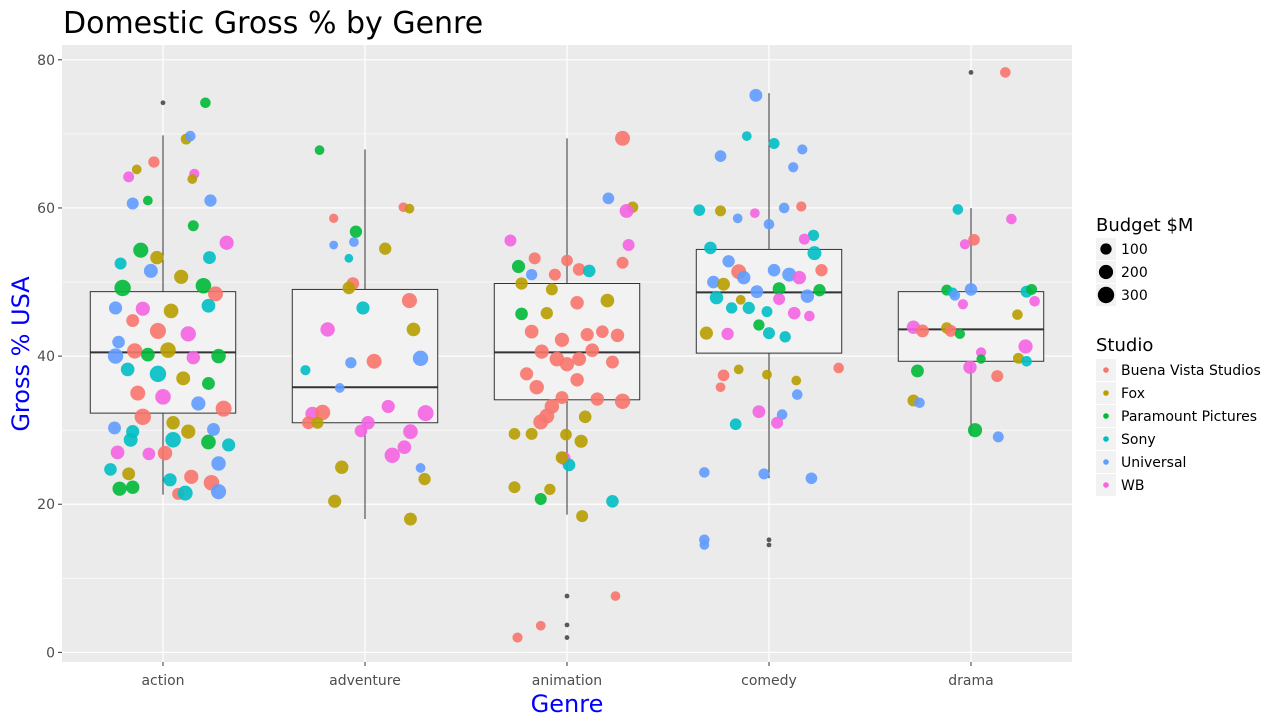 This screenshot has height=720, width=1280. Describe the element at coordinates (162, 681) in the screenshot. I see `x-tick-label: action` at that location.